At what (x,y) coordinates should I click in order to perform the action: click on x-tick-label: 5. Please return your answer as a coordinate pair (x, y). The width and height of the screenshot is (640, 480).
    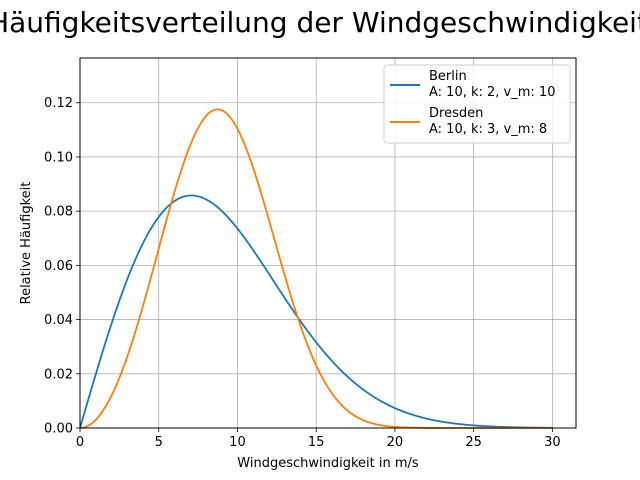
    Looking at the image, I should click on (159, 442).